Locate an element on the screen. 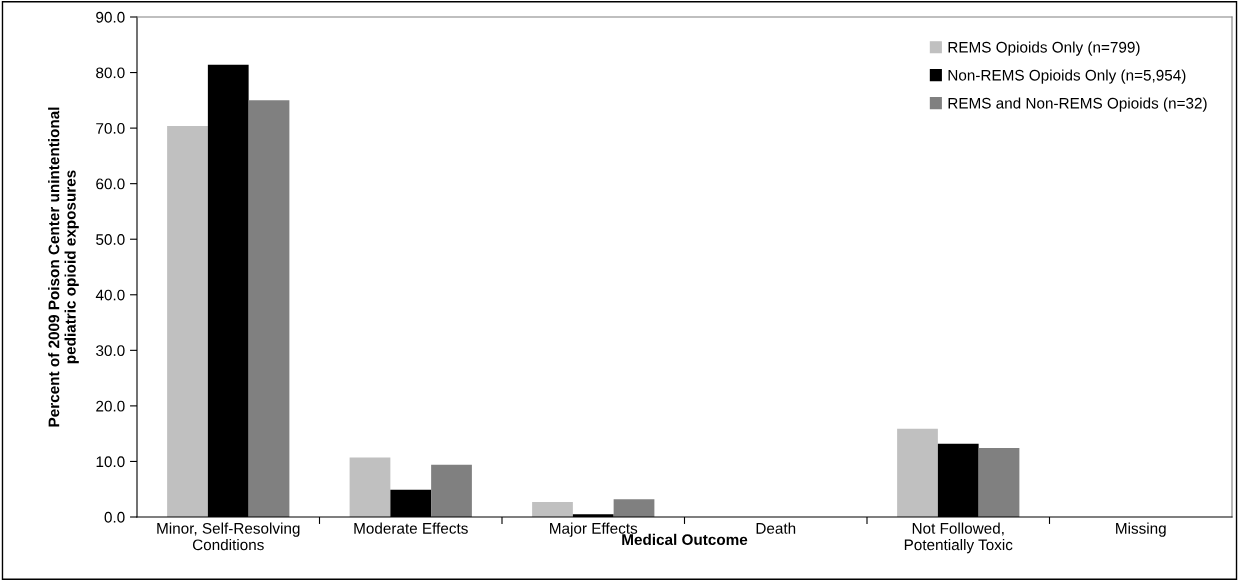 The width and height of the screenshot is (1239, 581). x-tick-label: Moderate Effects is located at coordinates (411, 528).